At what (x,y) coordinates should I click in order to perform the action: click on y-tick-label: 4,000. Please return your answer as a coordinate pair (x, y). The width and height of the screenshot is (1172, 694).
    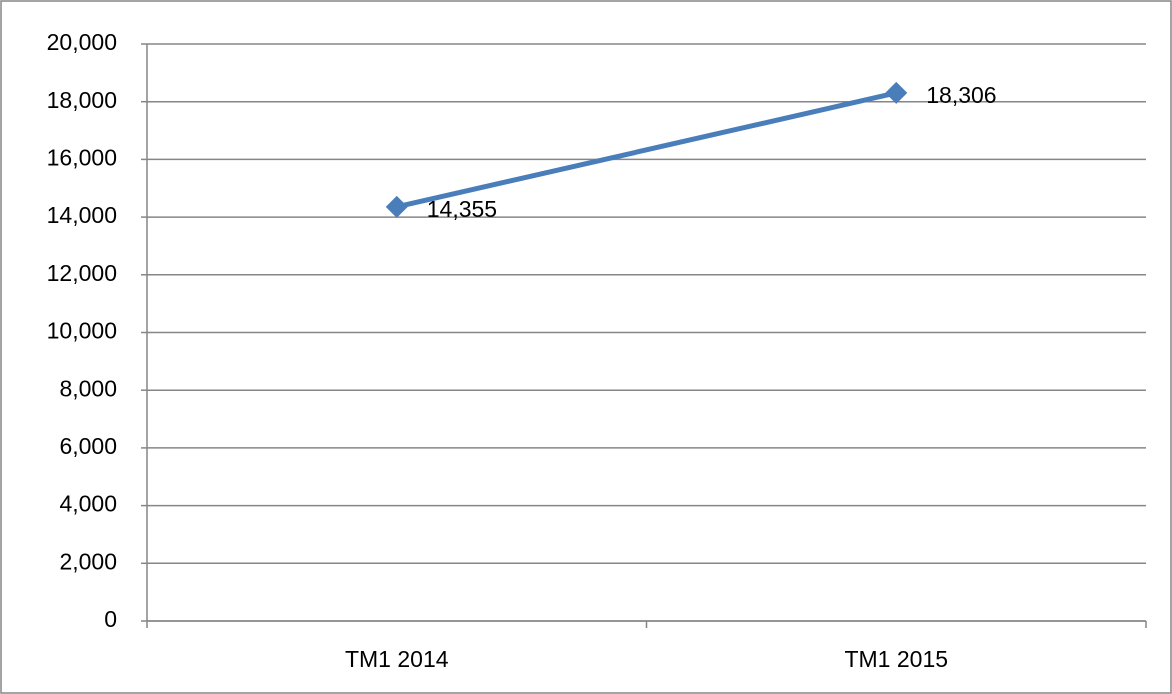
    Looking at the image, I should click on (88, 504).